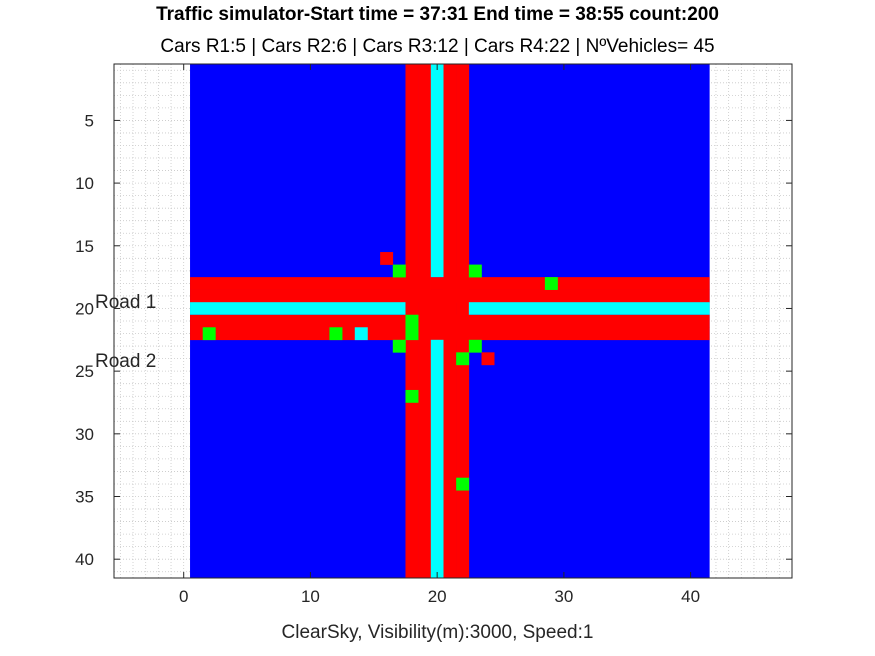 This screenshot has height=656, width=875. I want to click on y-tick-label: 25, so click(84, 371).